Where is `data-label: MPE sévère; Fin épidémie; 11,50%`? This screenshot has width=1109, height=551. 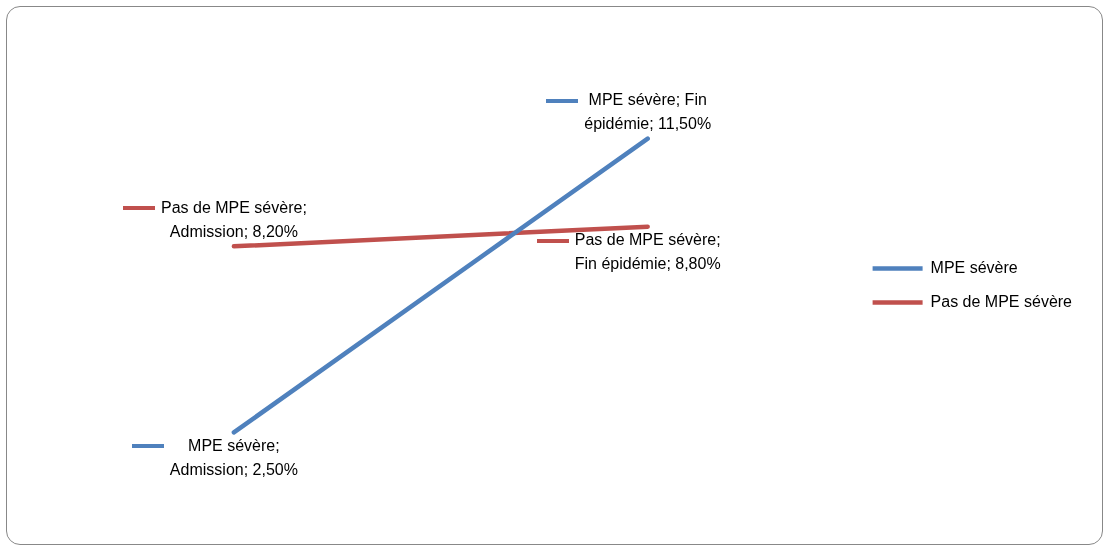 data-label: MPE sévère; Fin épidémie; 11,50% is located at coordinates (648, 112).